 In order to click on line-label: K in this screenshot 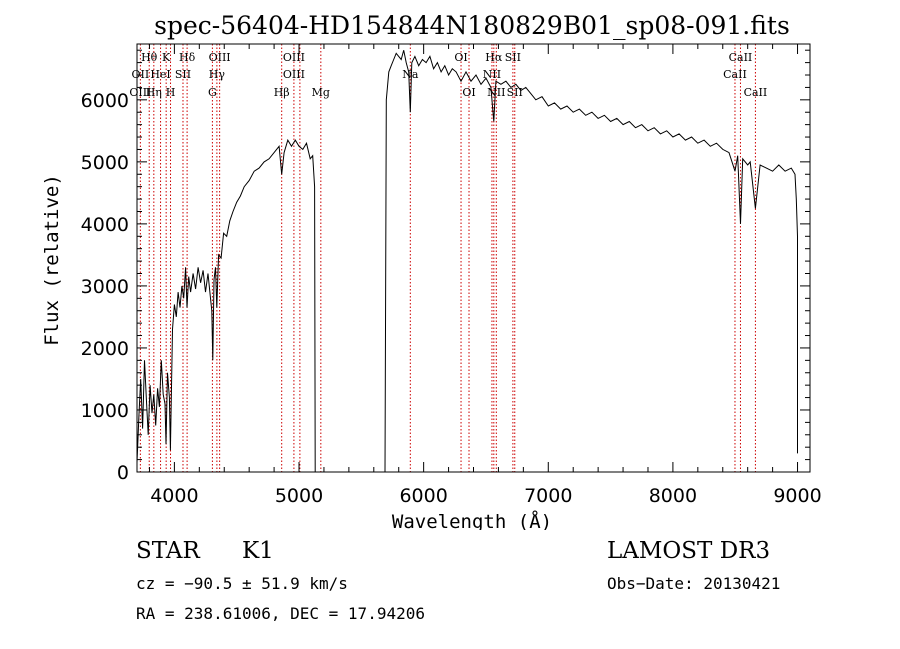, I will do `click(166, 57)`.